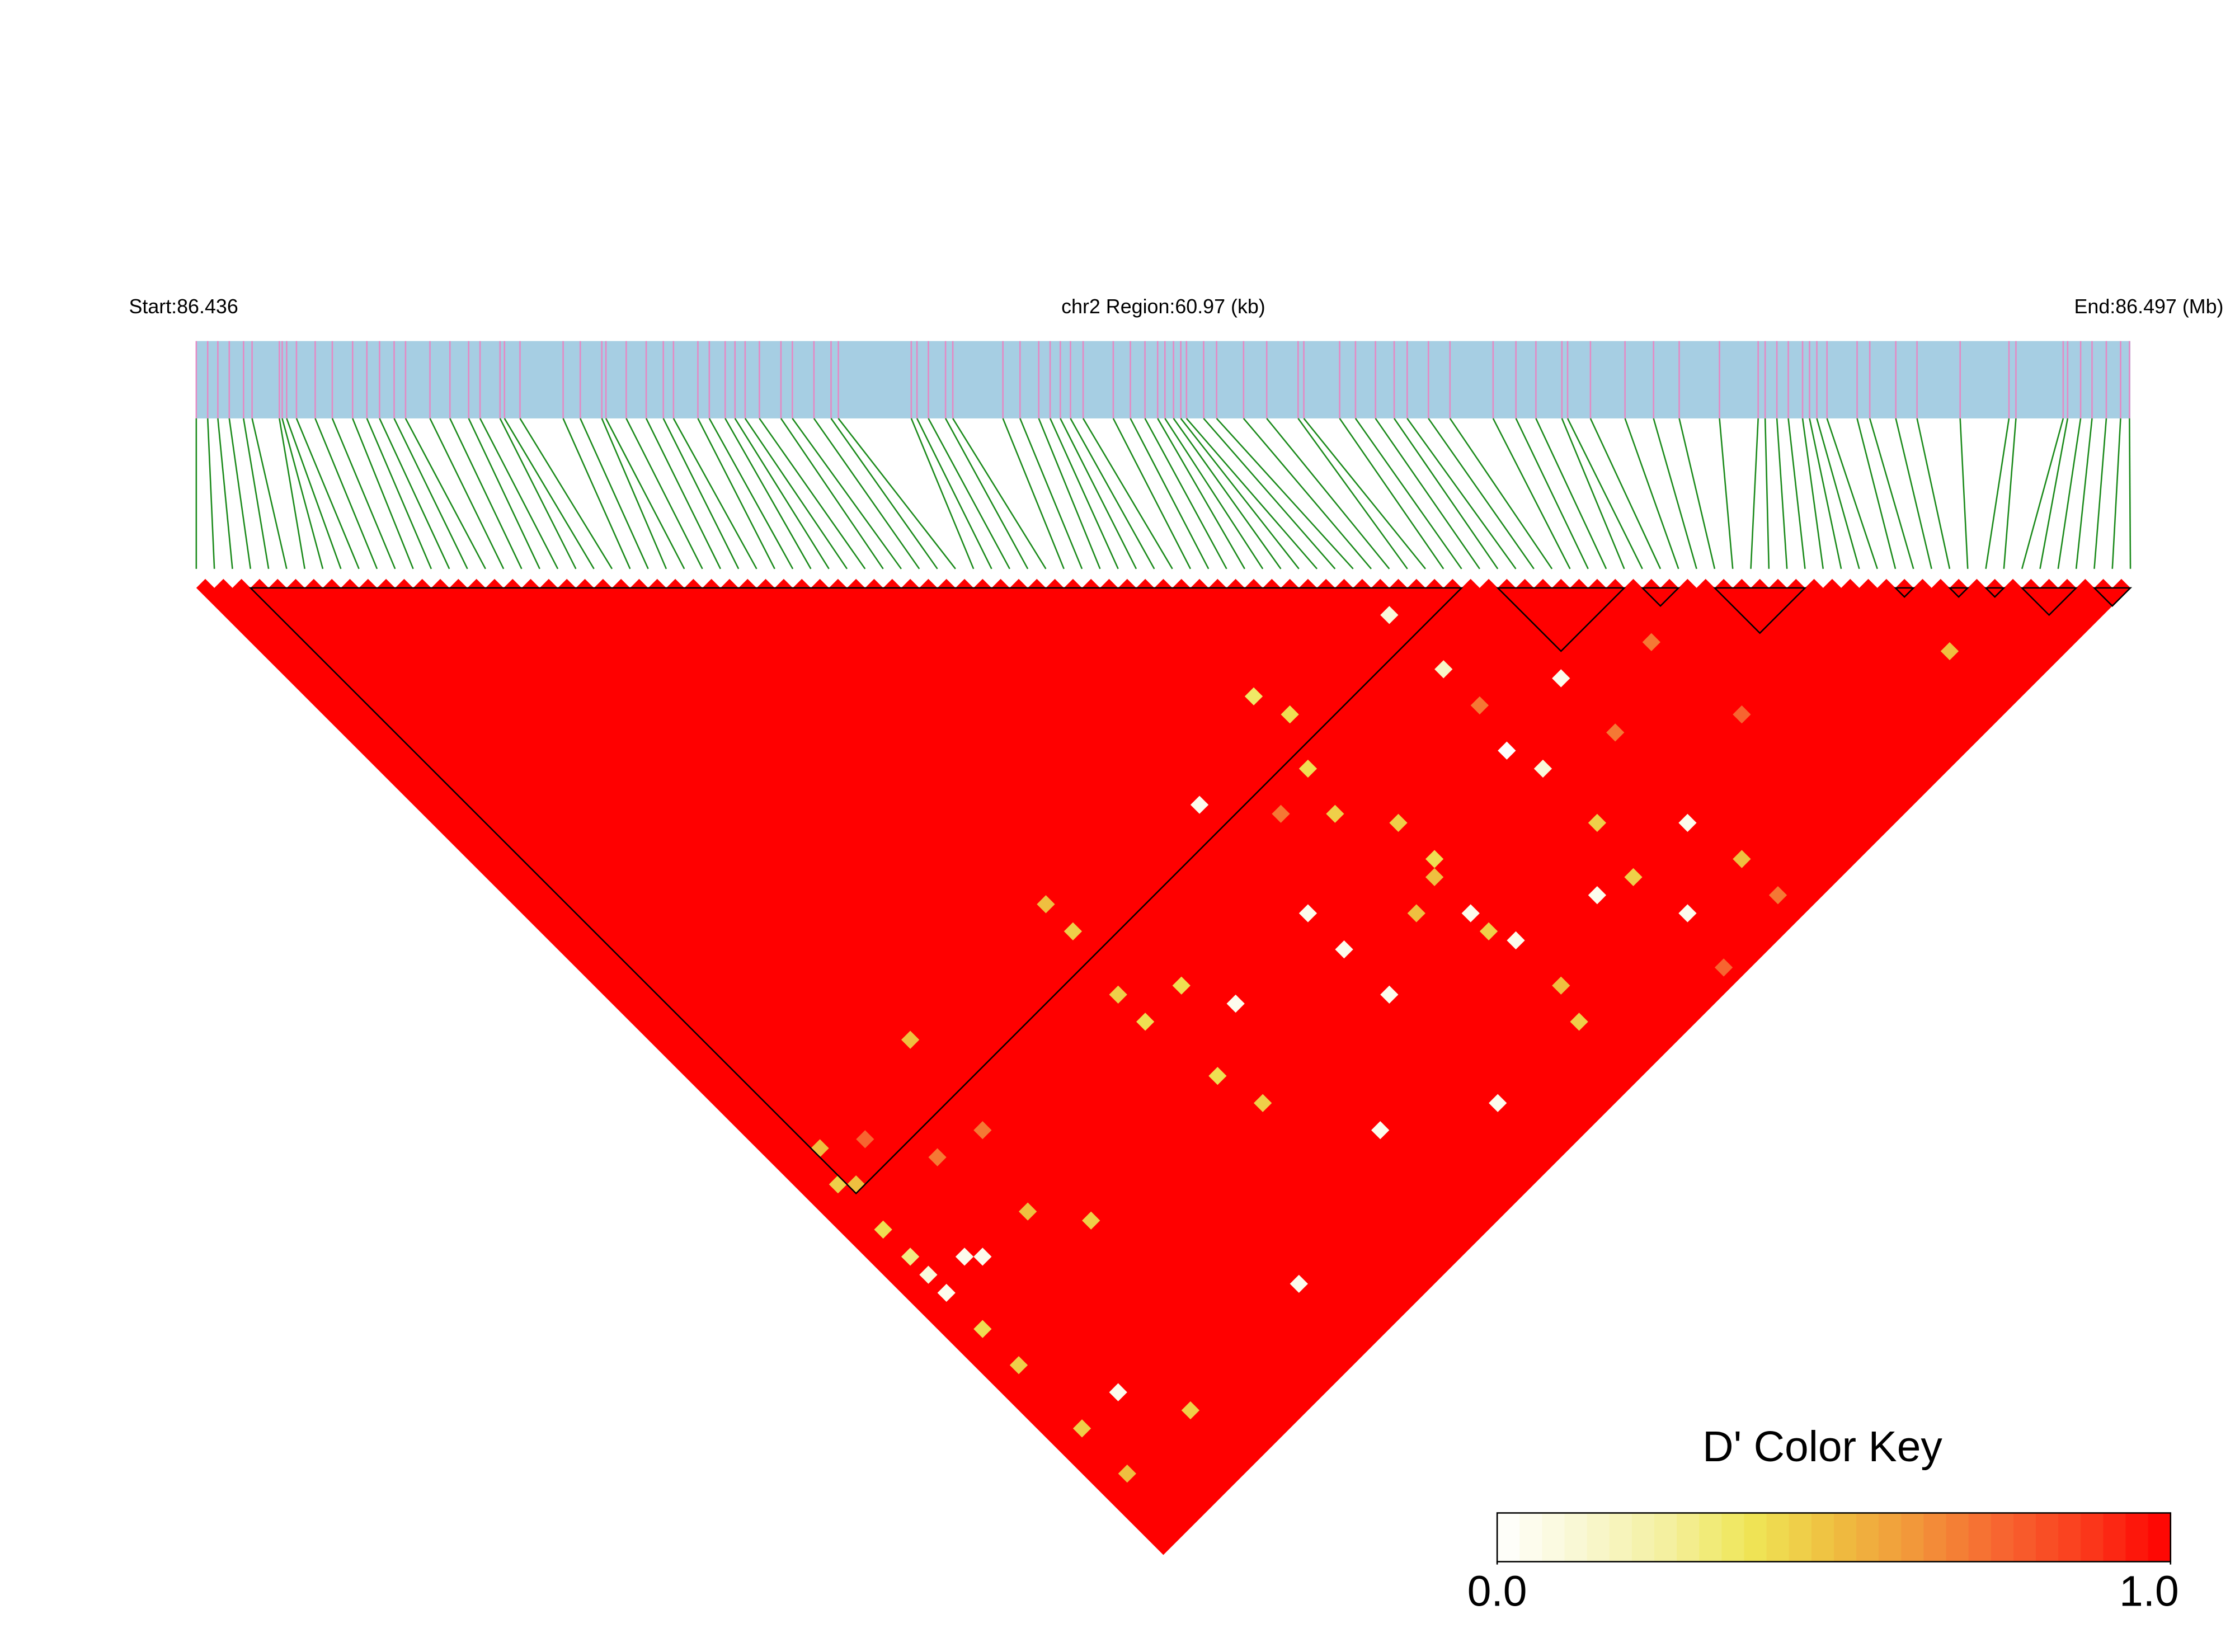 The height and width of the screenshot is (1652, 2235). What do you see at coordinates (183, 306) in the screenshot?
I see `start-label: Start:86.436` at bounding box center [183, 306].